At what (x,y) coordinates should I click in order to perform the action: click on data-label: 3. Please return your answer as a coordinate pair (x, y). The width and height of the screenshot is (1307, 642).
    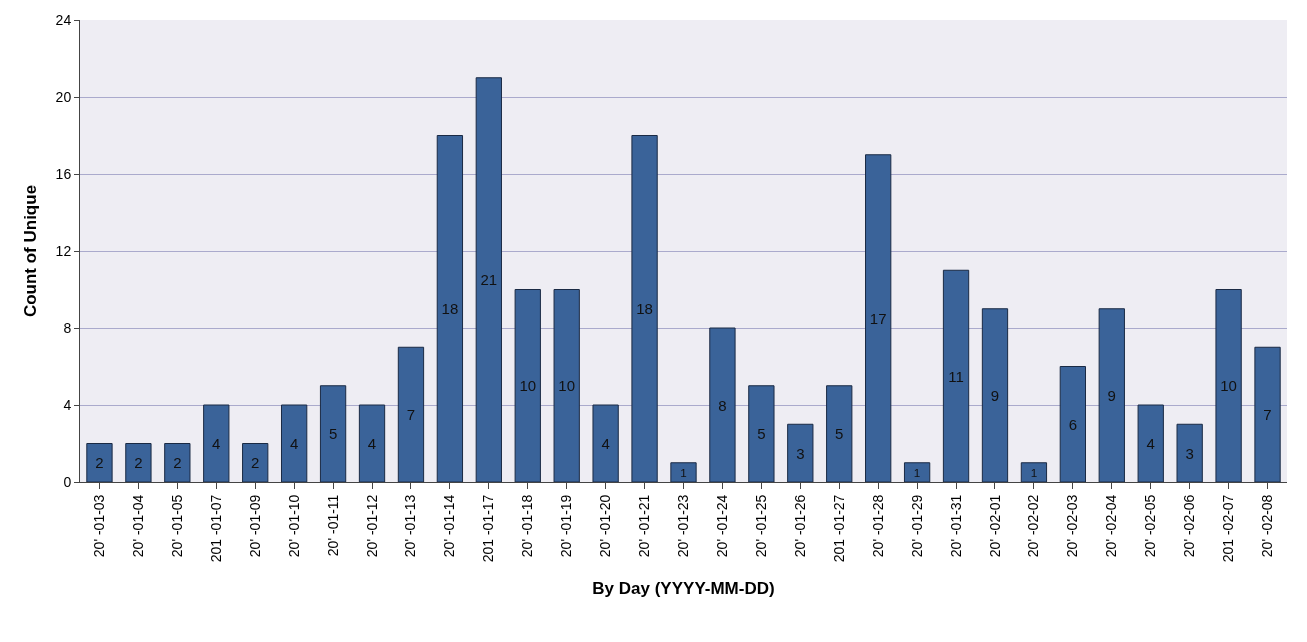
    Looking at the image, I should click on (1189, 453).